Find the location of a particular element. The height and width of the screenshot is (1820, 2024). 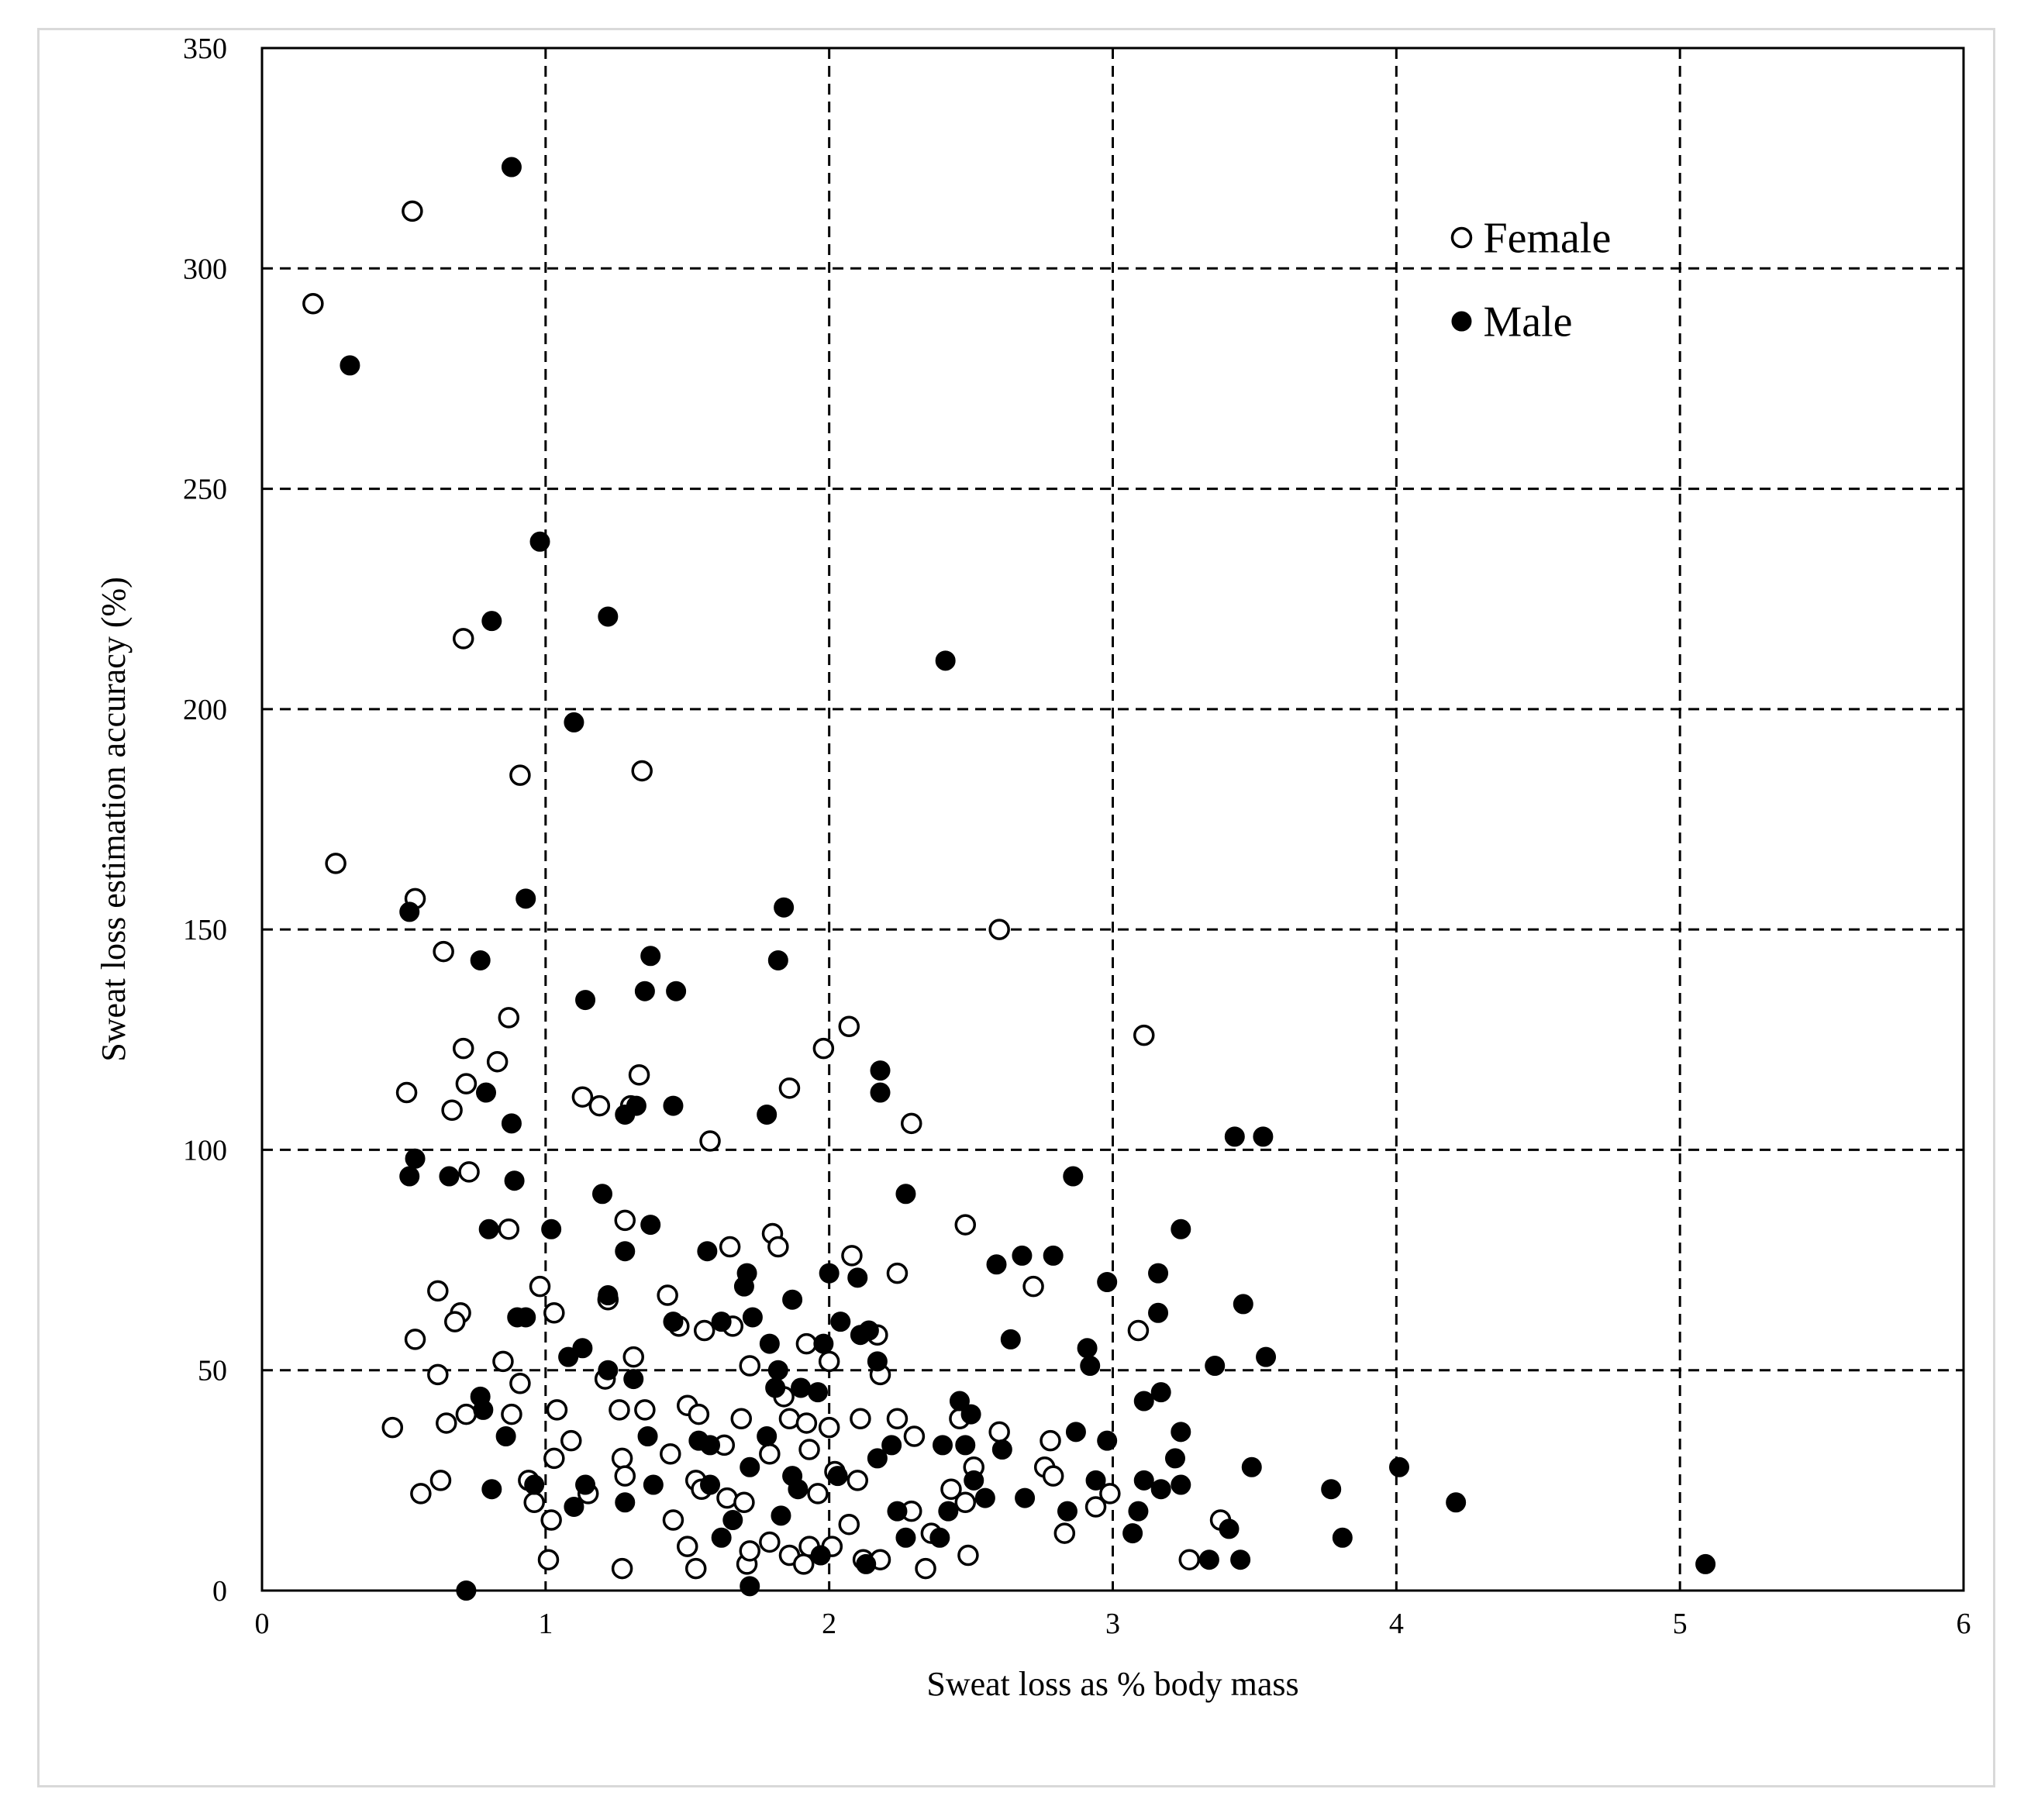

x-tick-label: 0 is located at coordinates (262, 1624).